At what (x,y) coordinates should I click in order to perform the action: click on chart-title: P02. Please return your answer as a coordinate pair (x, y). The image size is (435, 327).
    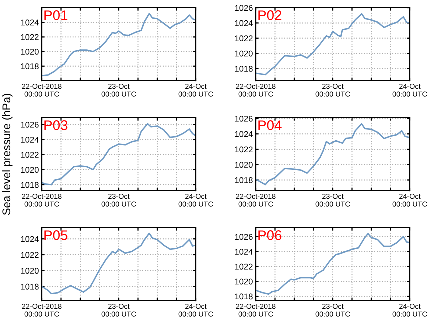
    Looking at the image, I should click on (270, 15).